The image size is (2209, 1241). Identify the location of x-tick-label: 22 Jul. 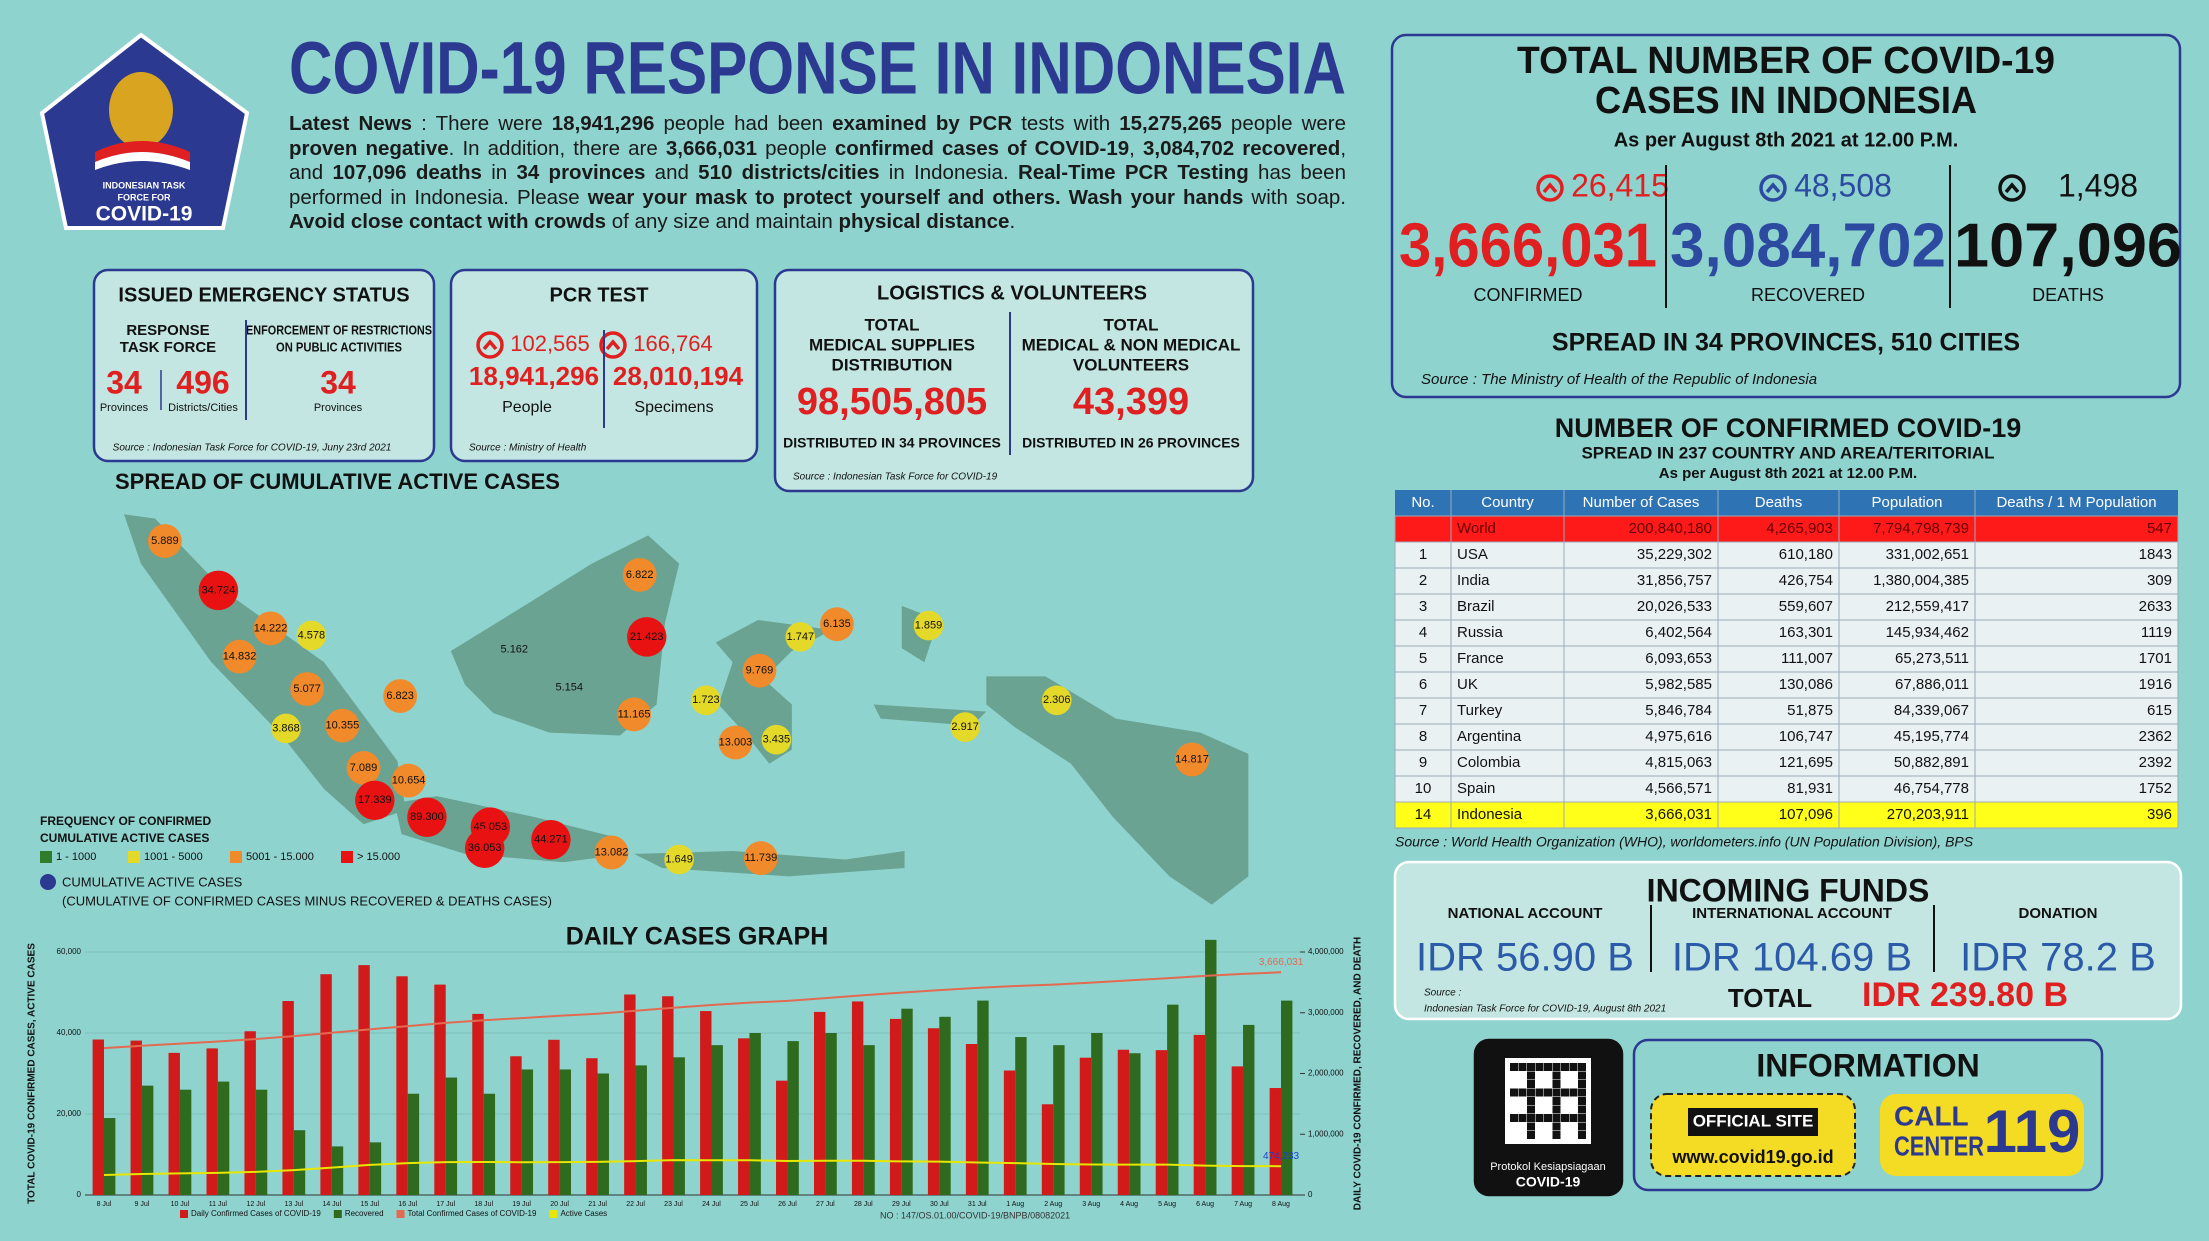
(635, 1204).